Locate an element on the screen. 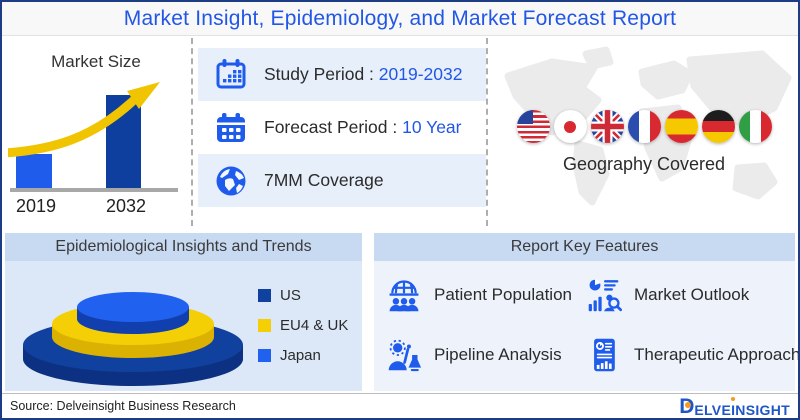 This screenshot has height=420, width=800. study-period-text: Study Period : 2019-2032 is located at coordinates (363, 74).